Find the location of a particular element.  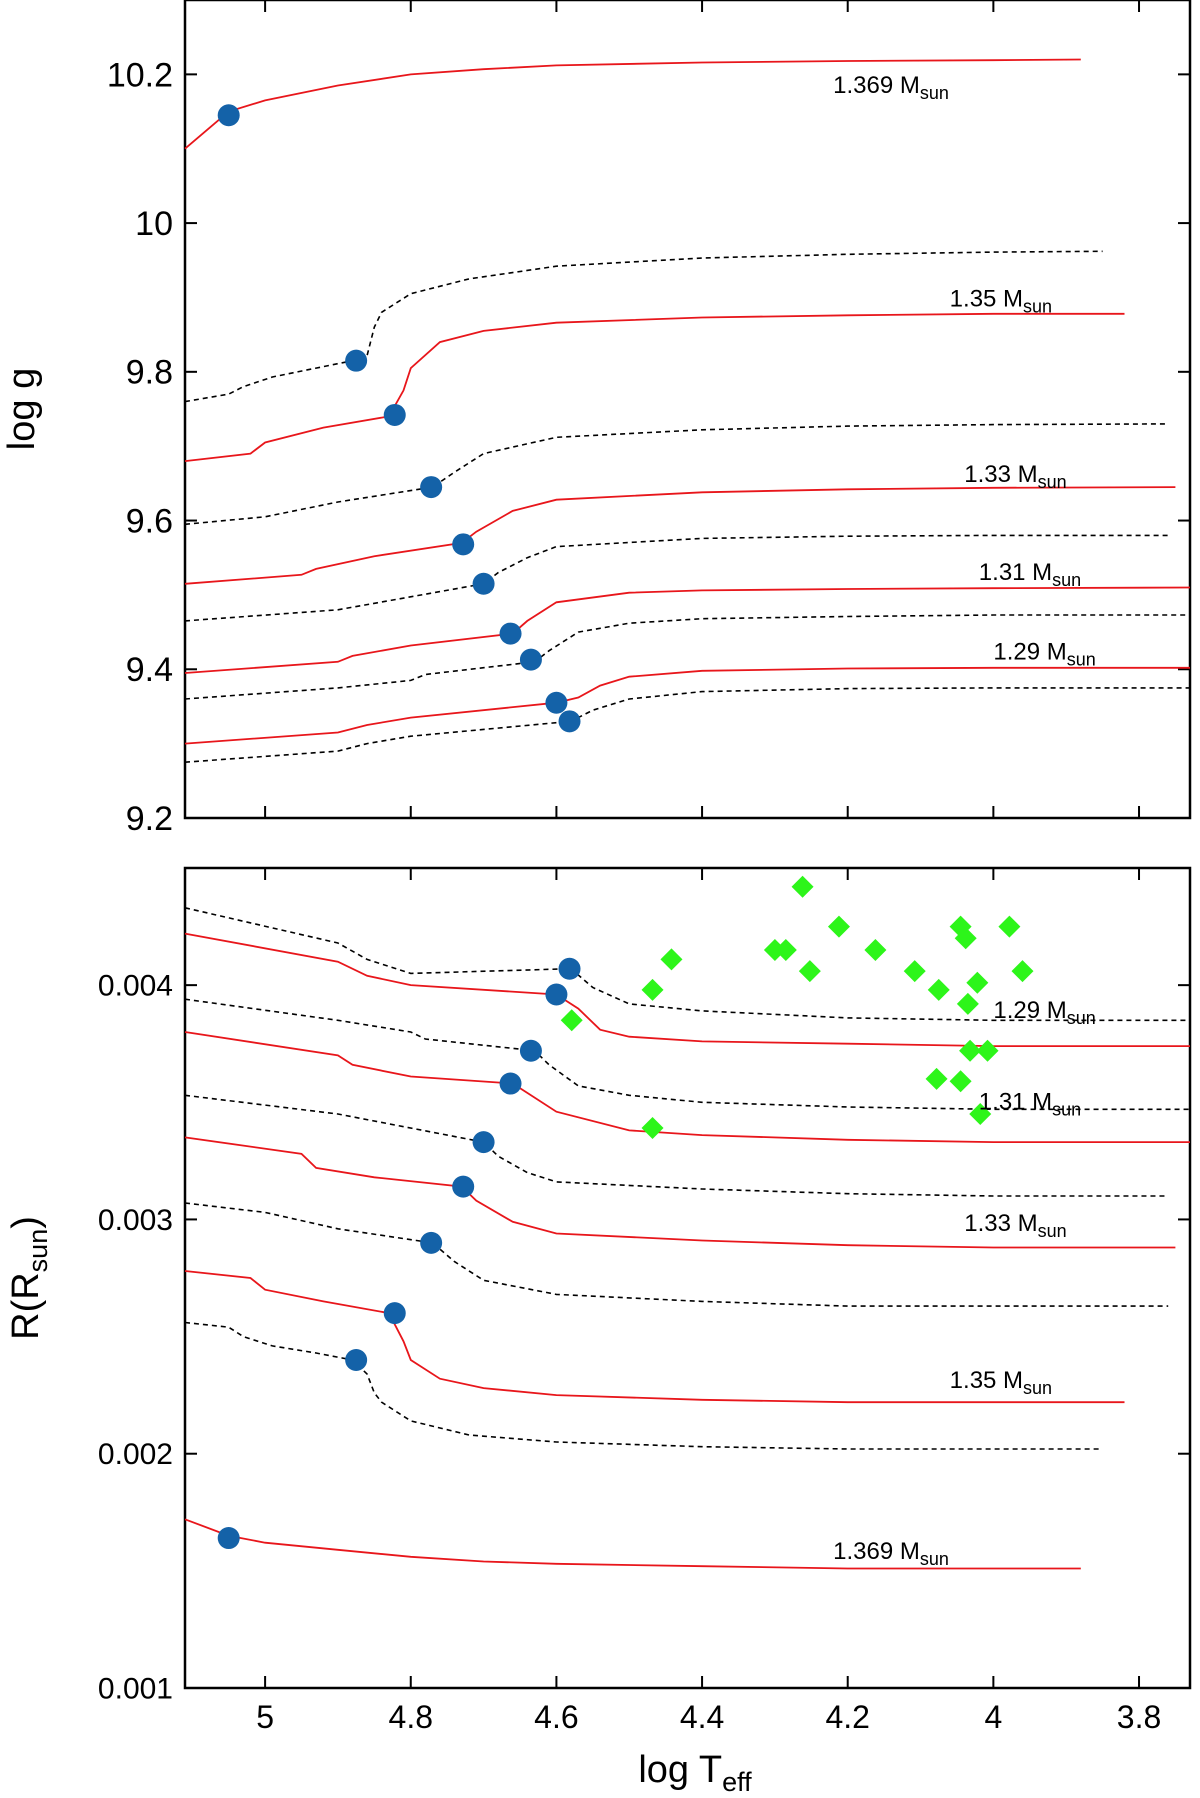

bottom-y-axis-title-main: R(R is located at coordinates (26, 1306).